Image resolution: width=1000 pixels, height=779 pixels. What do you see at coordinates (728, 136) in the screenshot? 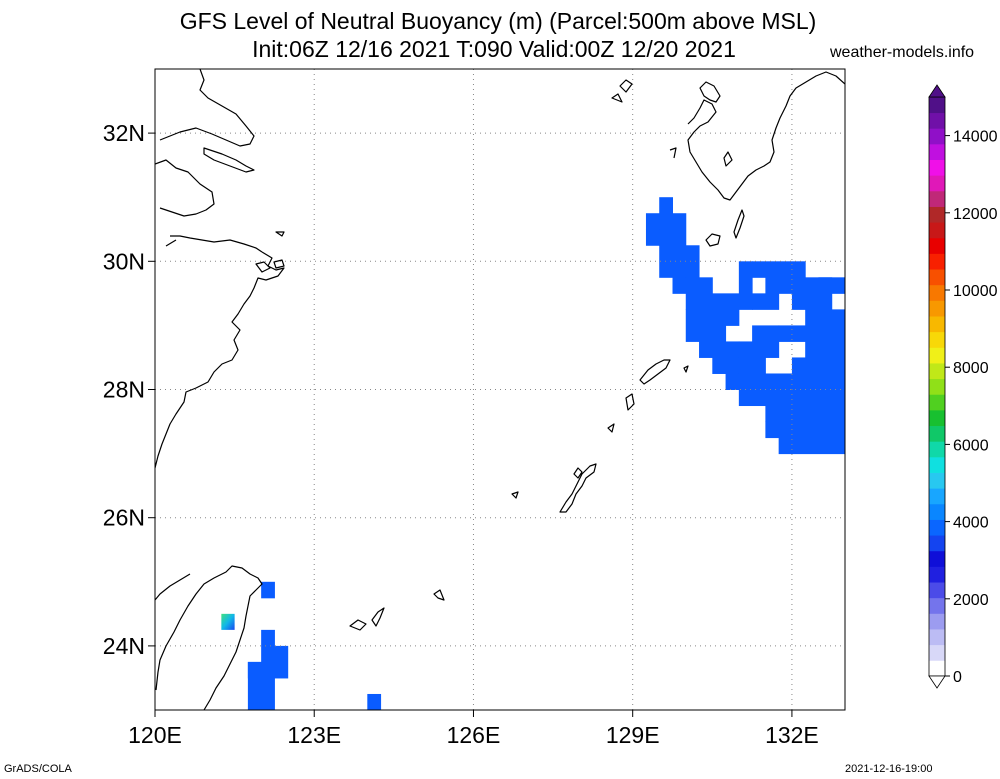
I see `kyushu-coast` at bounding box center [728, 136].